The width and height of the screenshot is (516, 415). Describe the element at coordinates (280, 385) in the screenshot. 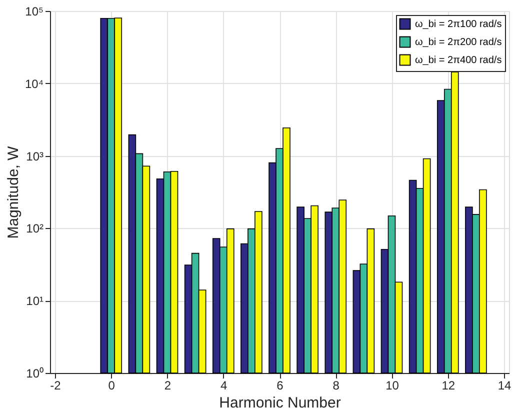

I see `x-tick-label: 6` at that location.